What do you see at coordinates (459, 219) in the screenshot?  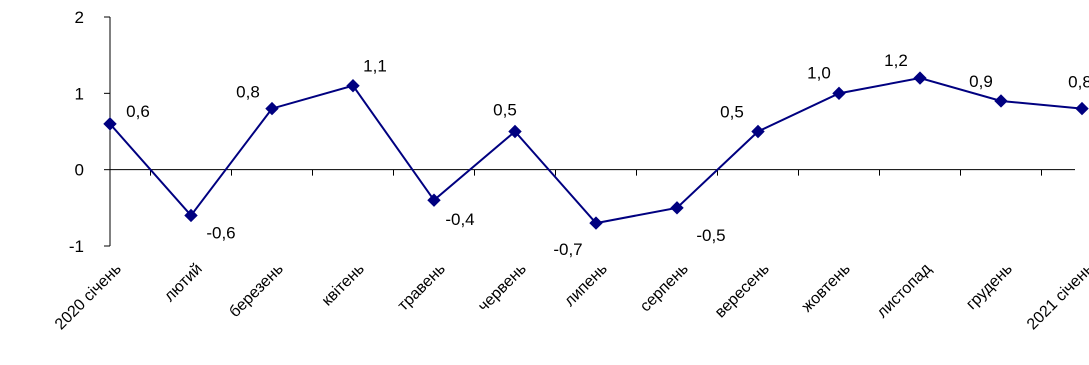 I see `data-label: -0,4` at bounding box center [459, 219].